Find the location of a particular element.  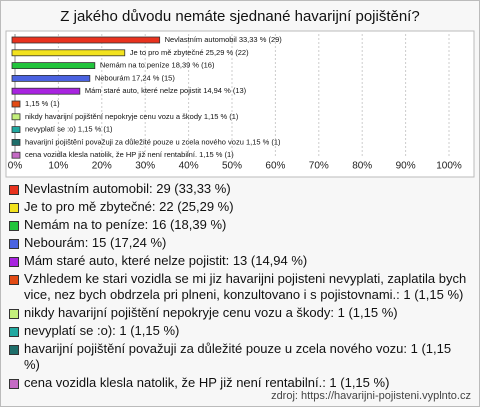

x-tick-label: 10% is located at coordinates (58, 166).